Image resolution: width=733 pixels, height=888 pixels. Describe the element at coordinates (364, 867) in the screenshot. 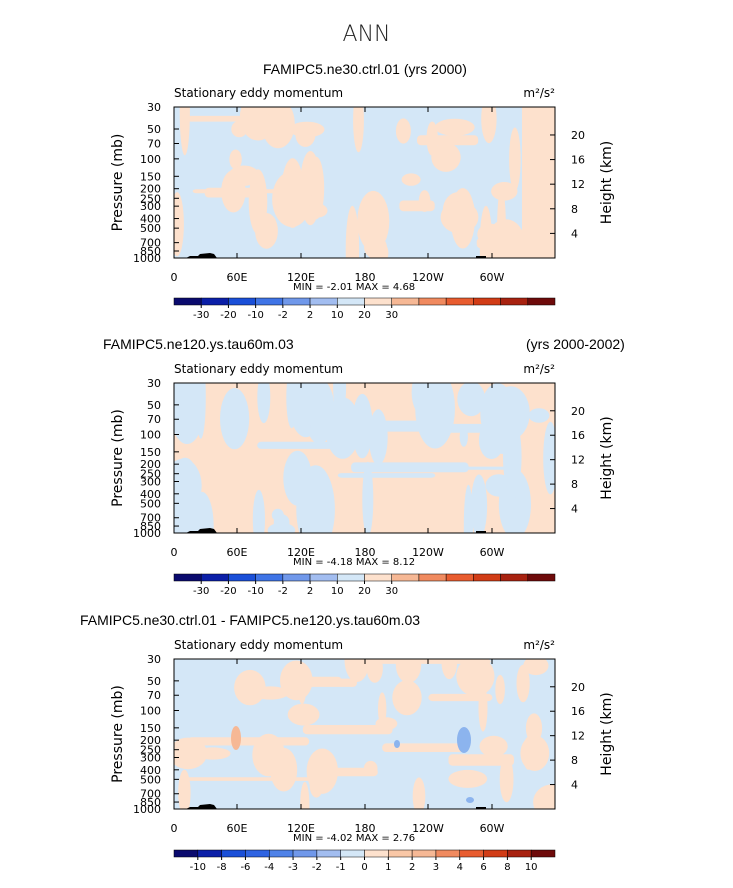

I see `colorbar-label: 0` at that location.